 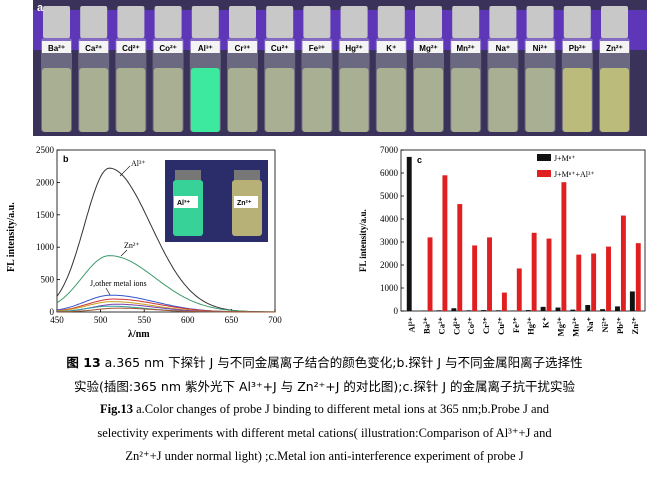 I want to click on legend-swatch-red, so click(x=544, y=173).